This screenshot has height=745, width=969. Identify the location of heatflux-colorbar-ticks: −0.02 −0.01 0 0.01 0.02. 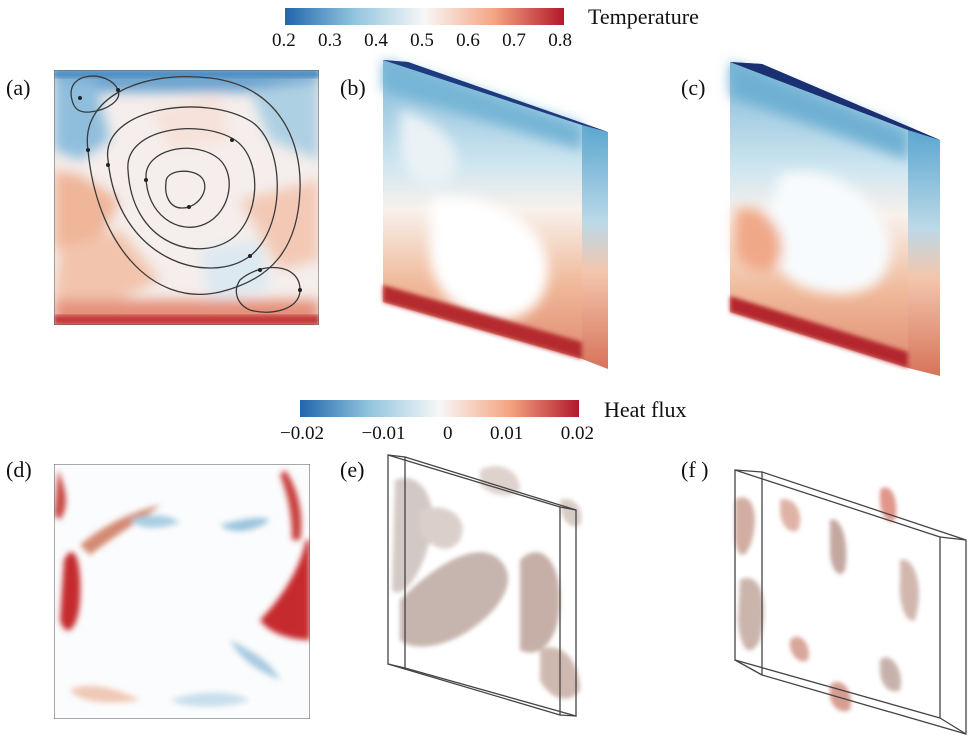
(437, 434).